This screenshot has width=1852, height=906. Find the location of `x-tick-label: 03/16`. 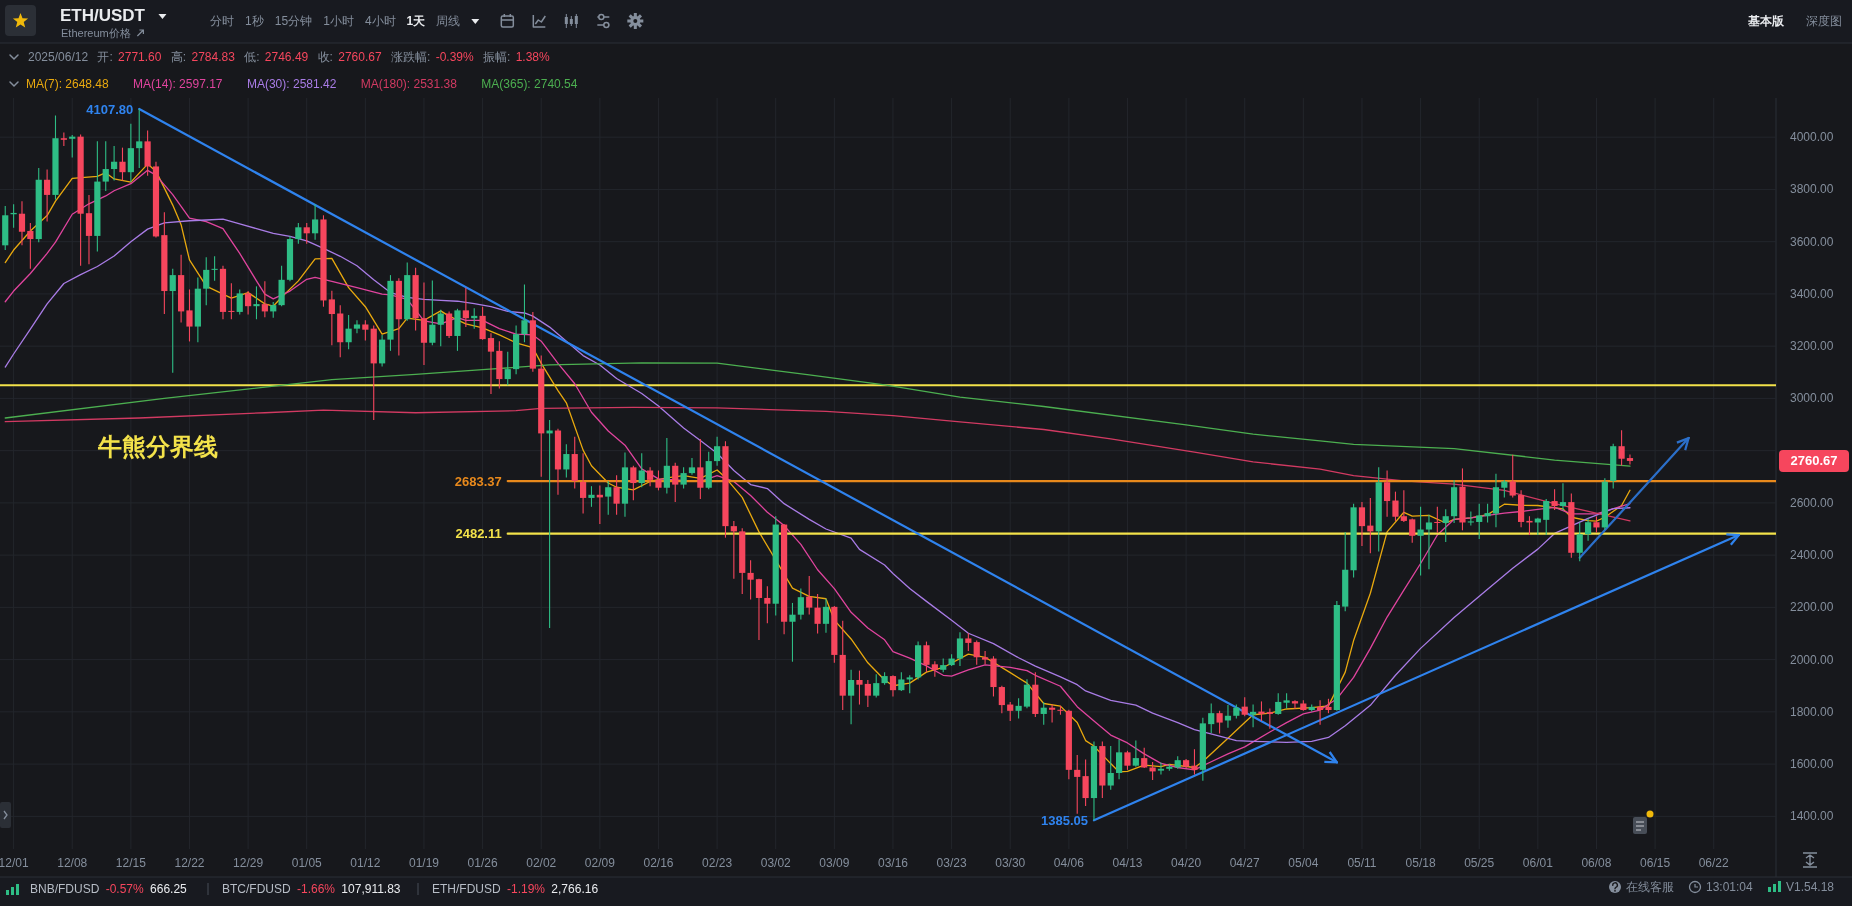

x-tick-label: 03/16 is located at coordinates (893, 863).